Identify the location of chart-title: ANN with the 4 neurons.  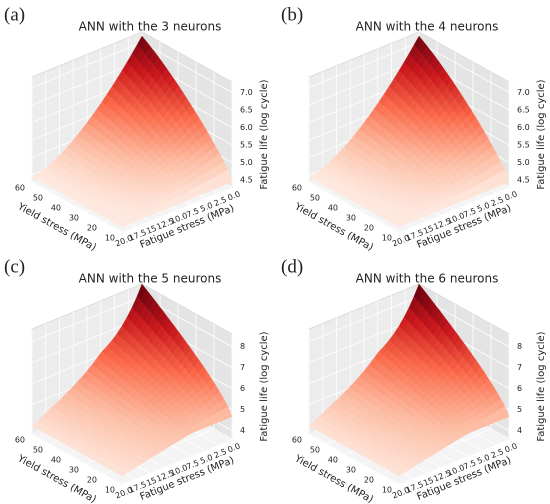
(427, 27).